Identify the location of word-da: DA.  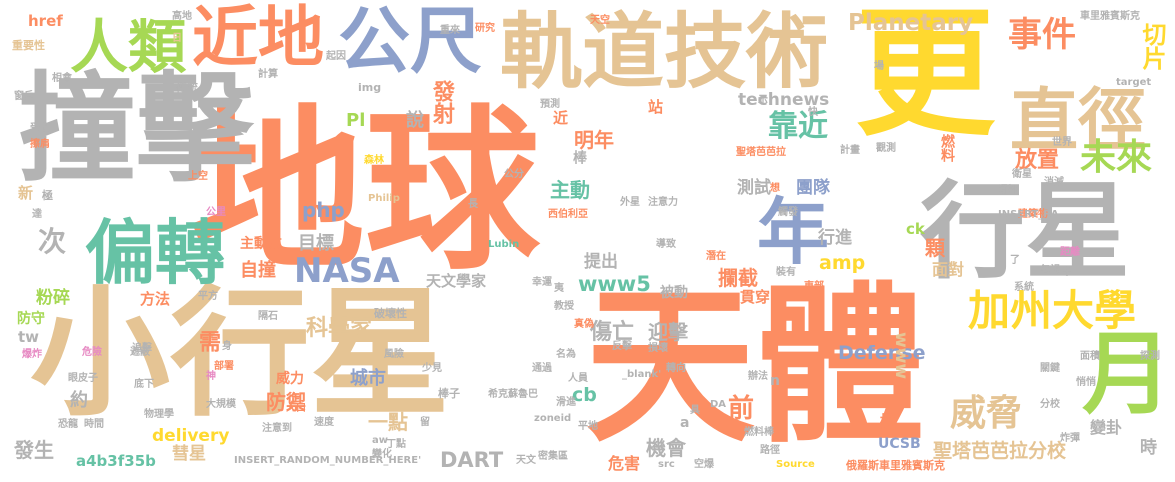
(718, 404).